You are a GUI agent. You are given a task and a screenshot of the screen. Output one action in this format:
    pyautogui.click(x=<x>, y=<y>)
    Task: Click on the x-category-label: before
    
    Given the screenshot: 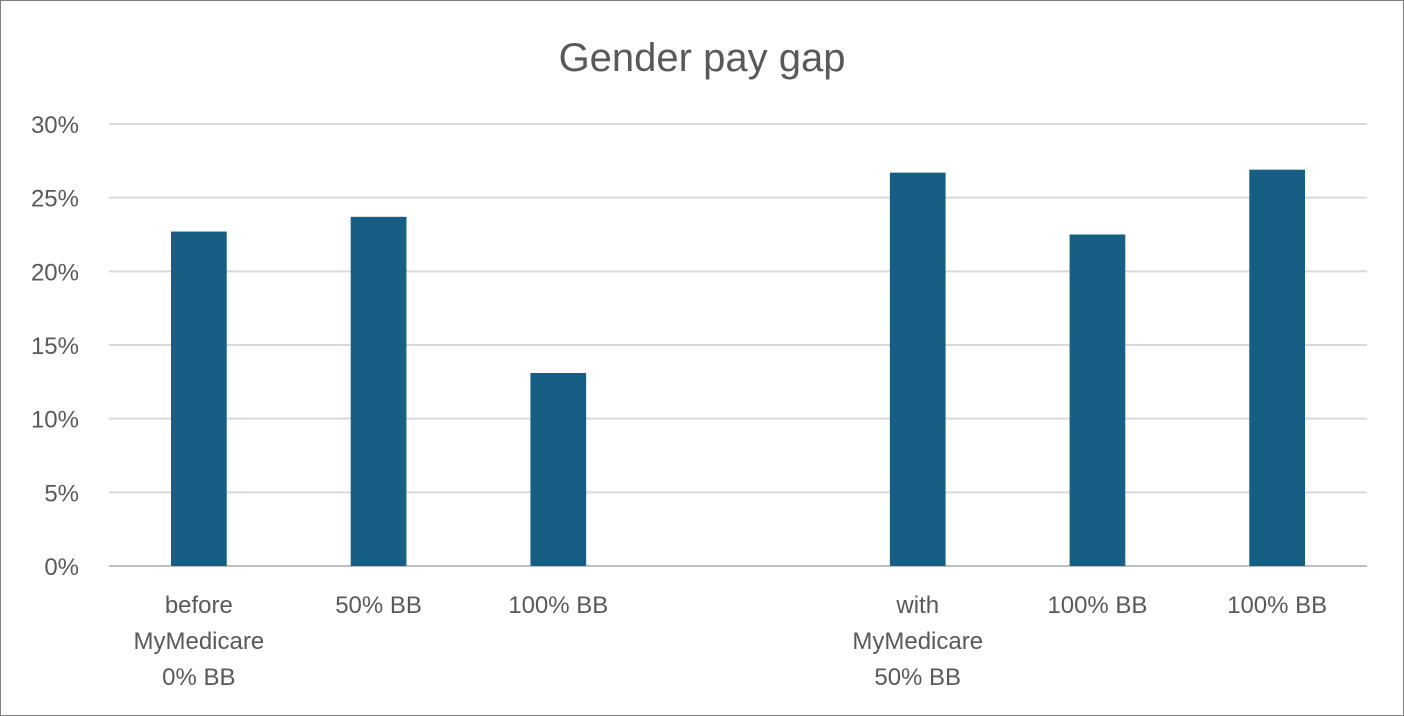 What is the action you would take?
    pyautogui.click(x=199, y=605)
    